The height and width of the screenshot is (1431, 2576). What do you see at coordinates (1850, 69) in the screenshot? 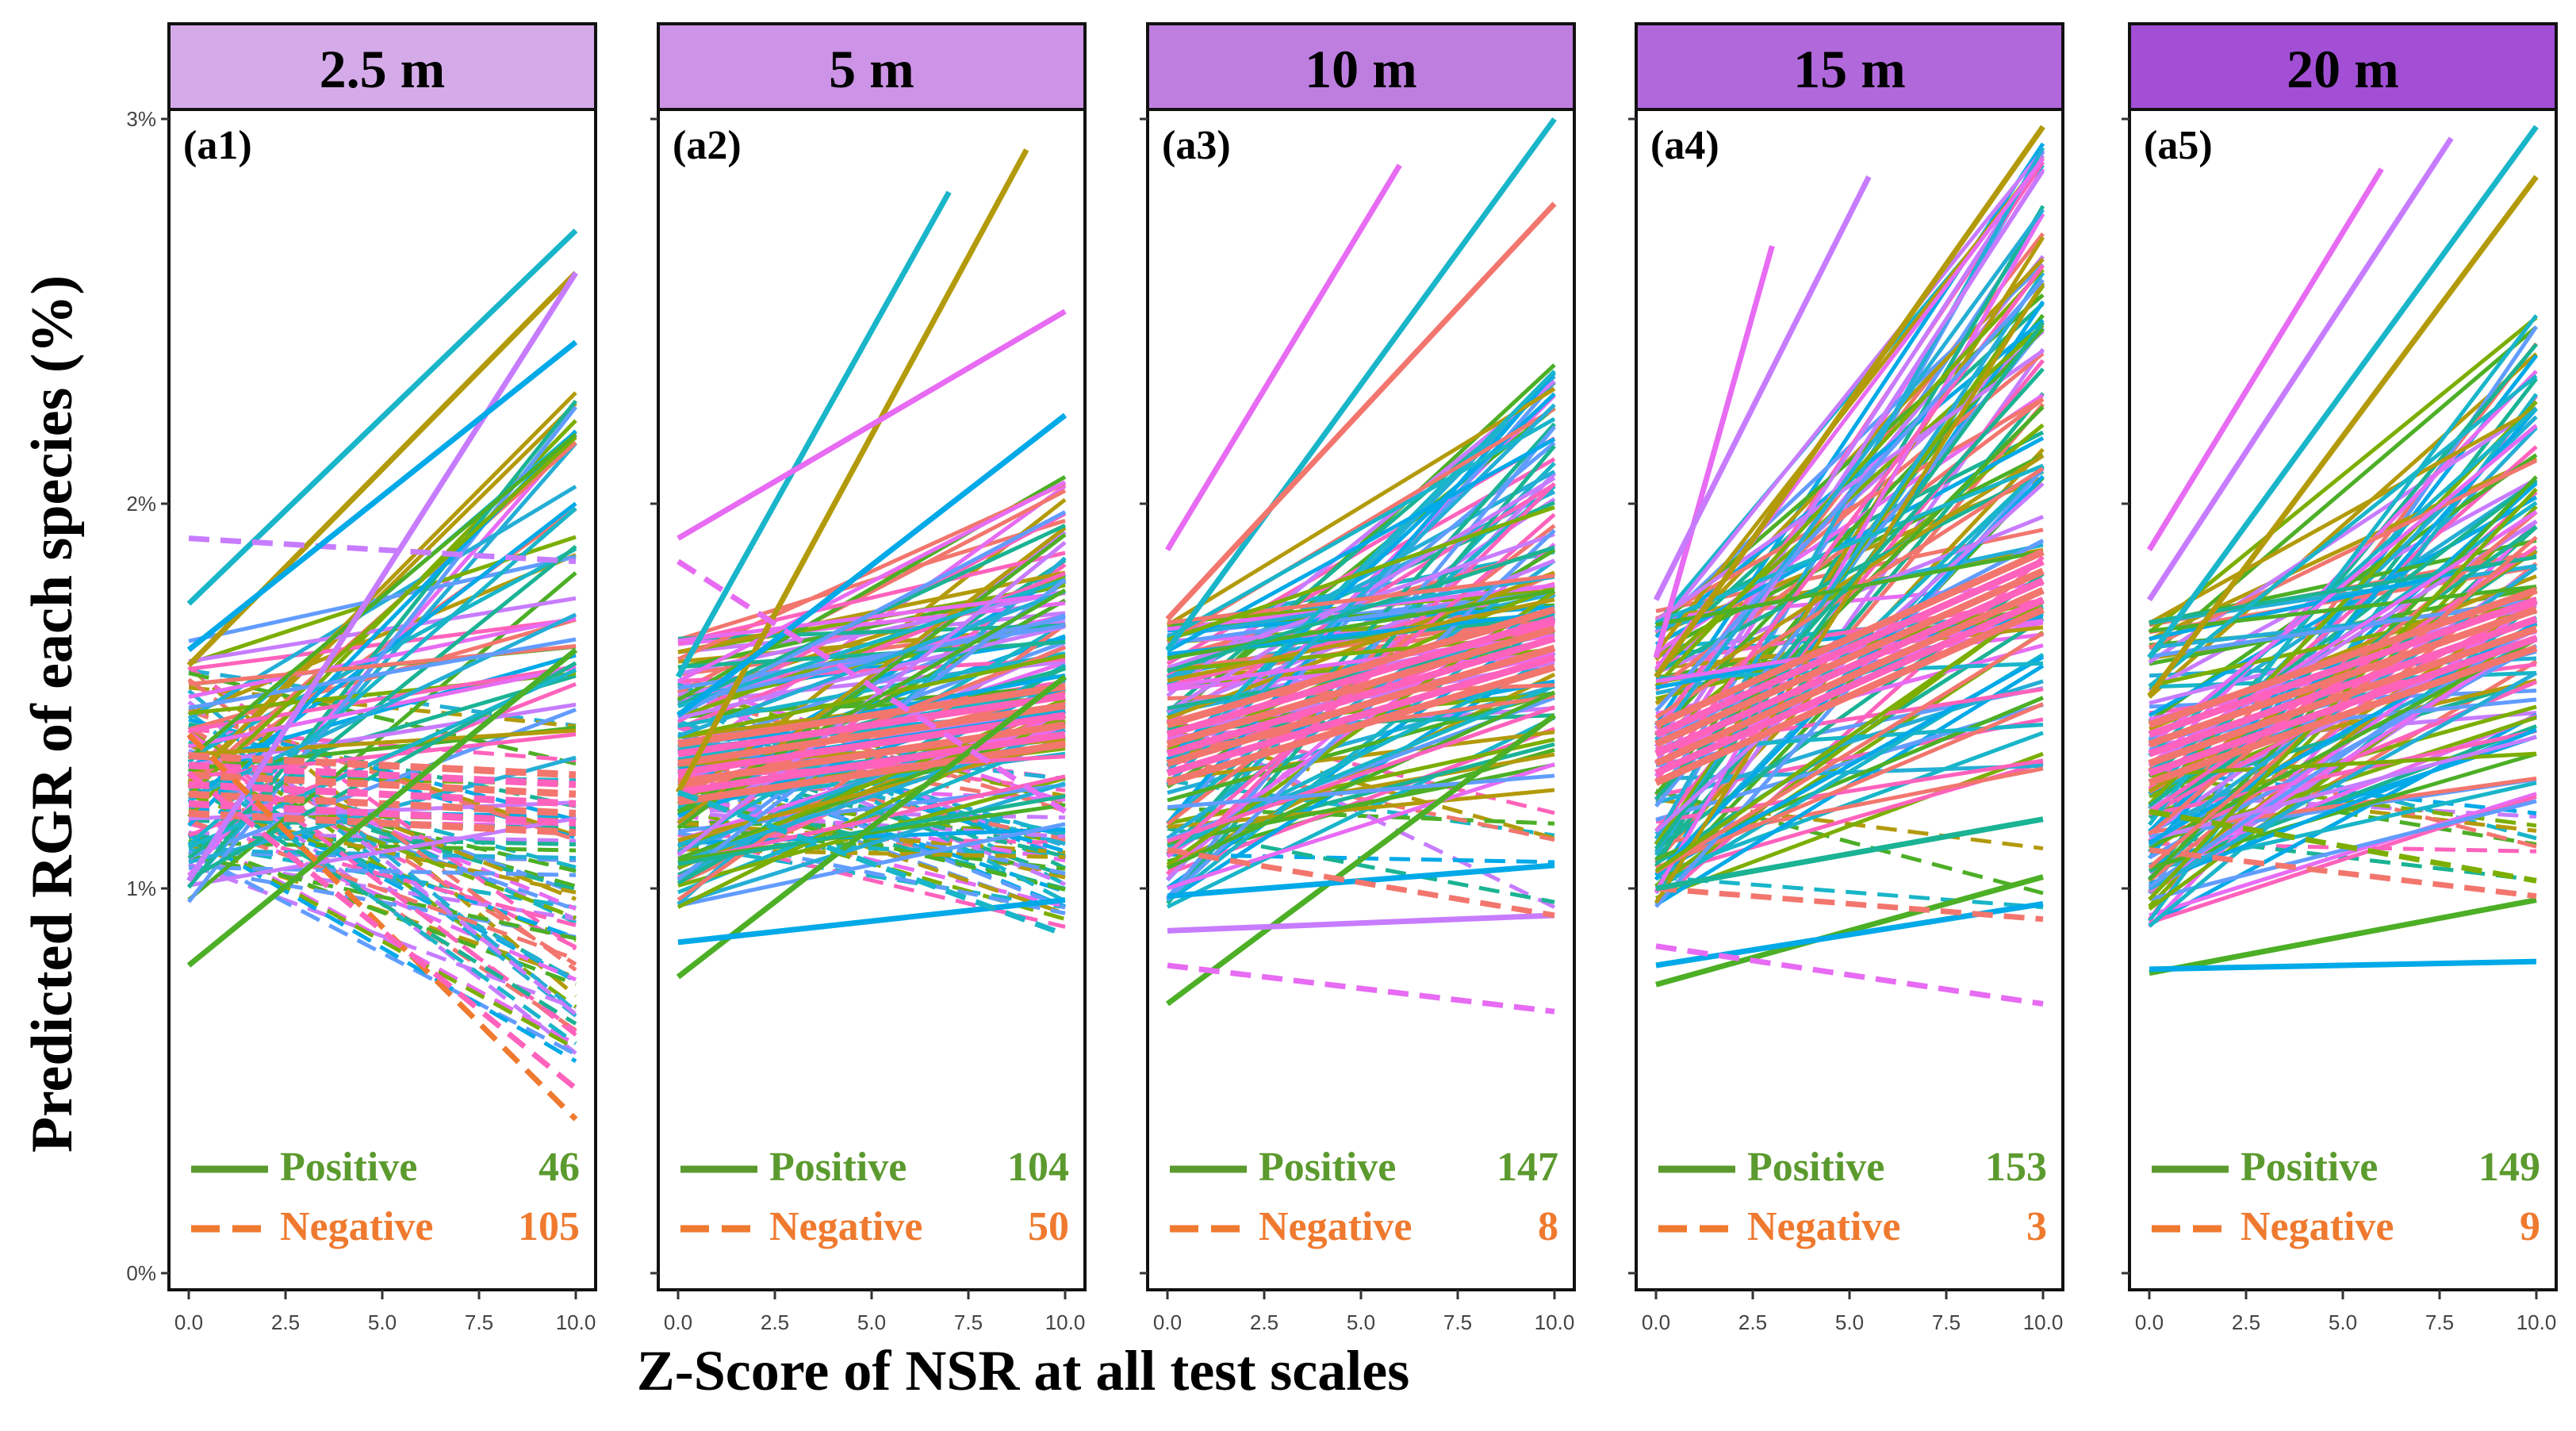
I see `panel-scale-label: 15 m` at bounding box center [1850, 69].